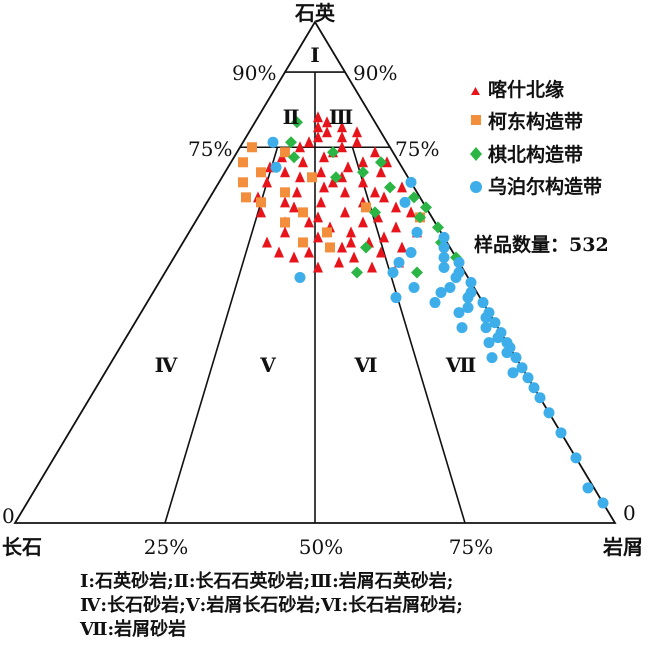 This screenshot has height=647, width=650. Describe the element at coordinates (22, 547) in the screenshot. I see `apex-label-feldspar: 长石` at that location.